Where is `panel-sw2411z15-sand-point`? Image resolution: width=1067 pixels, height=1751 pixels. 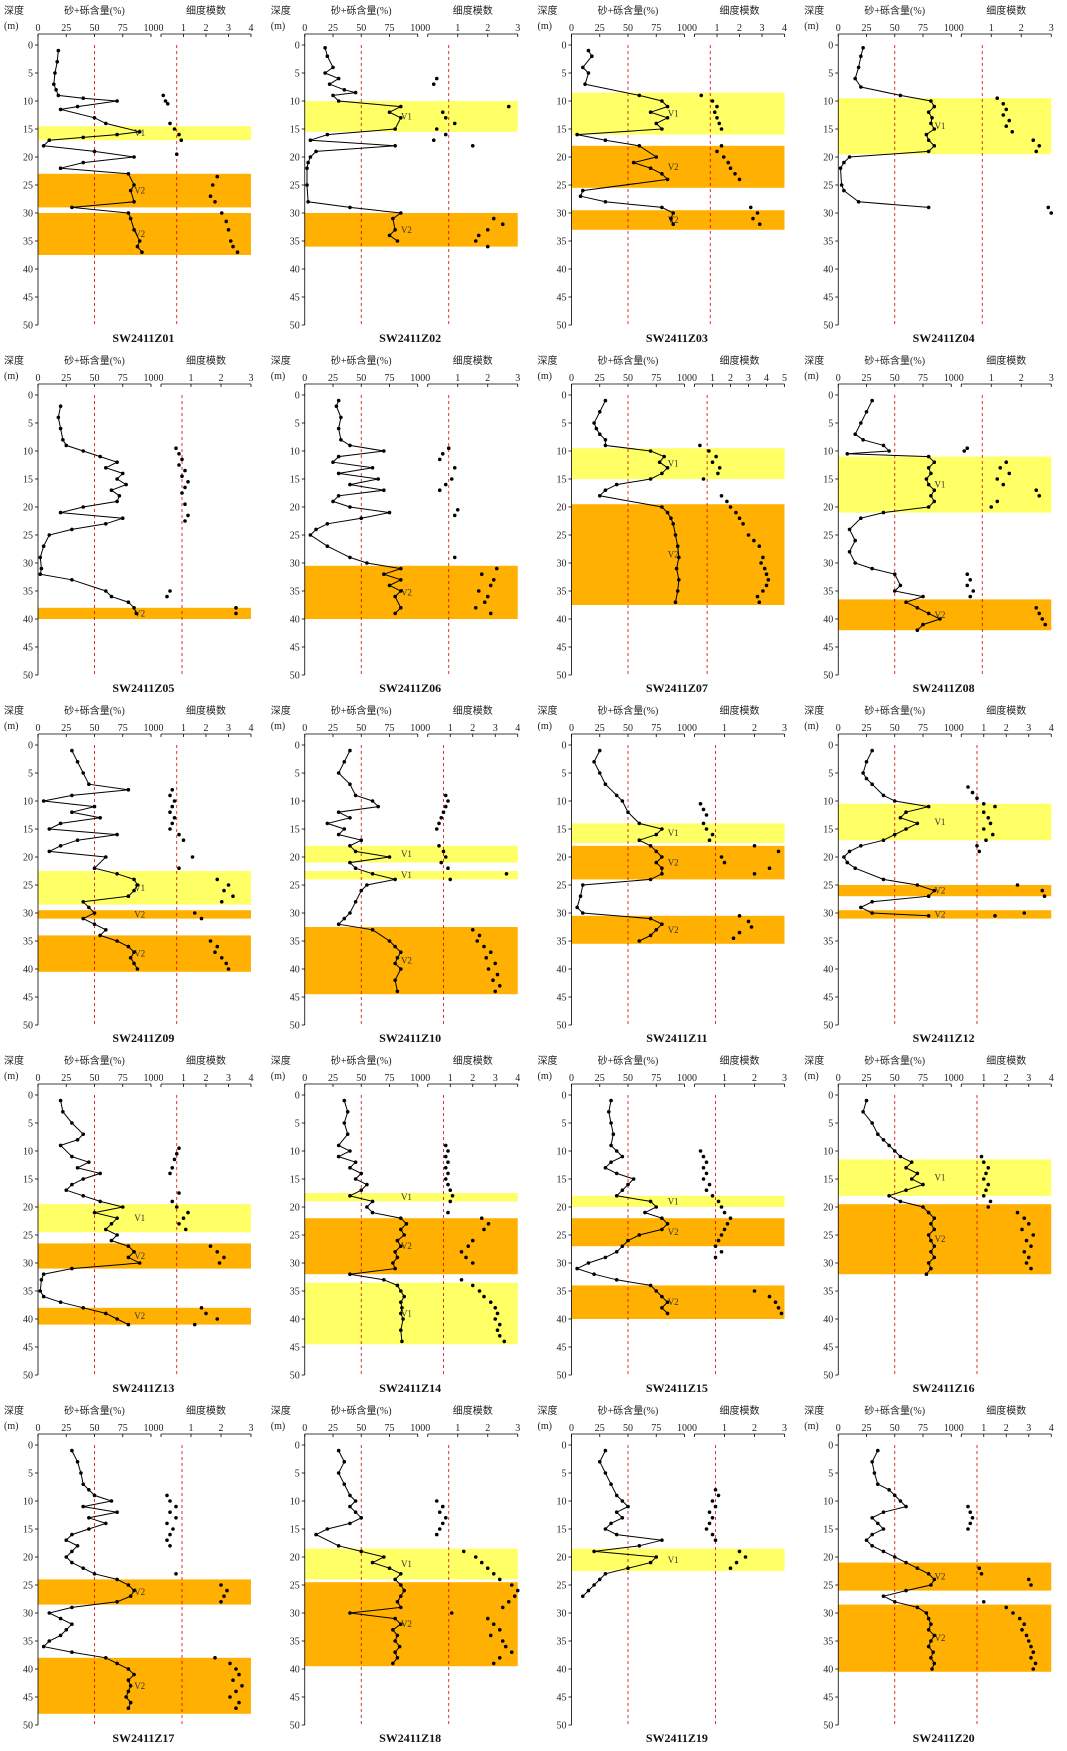
panel-sw2411z15-sand-point is located at coordinates (616, 1280).